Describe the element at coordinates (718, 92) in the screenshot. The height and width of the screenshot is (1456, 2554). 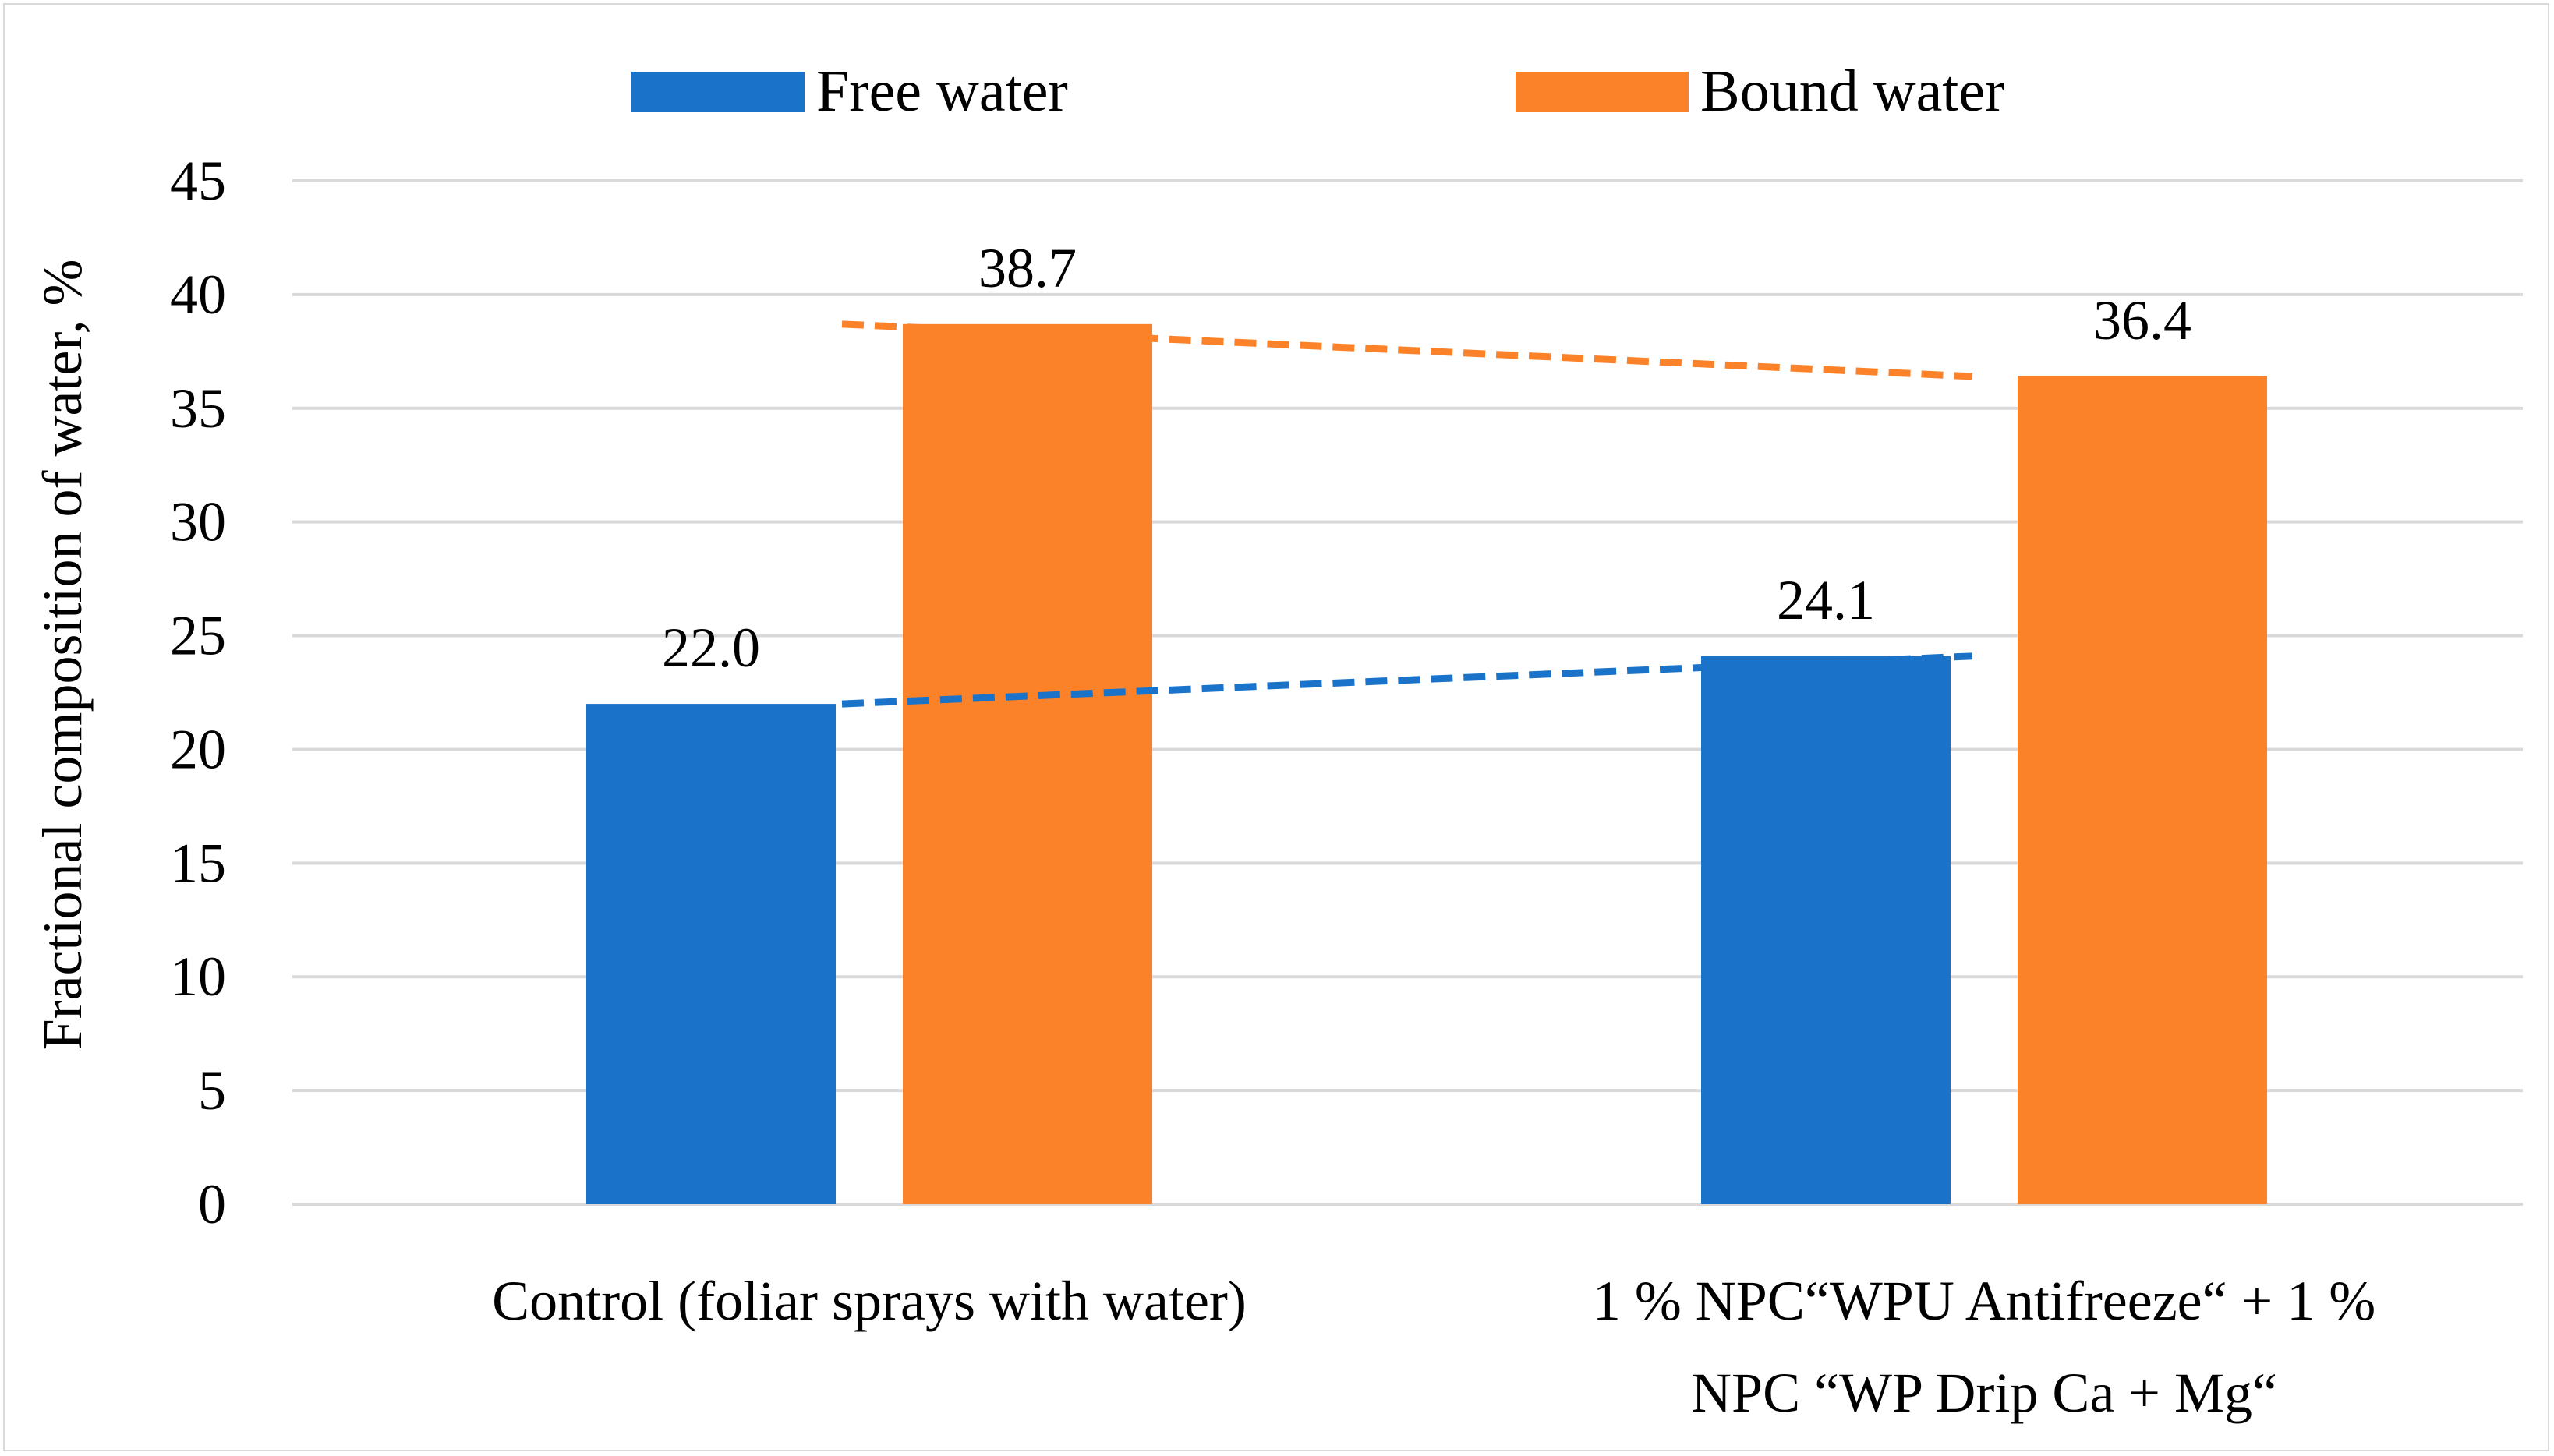
I see `legend-swatch-free-water` at that location.